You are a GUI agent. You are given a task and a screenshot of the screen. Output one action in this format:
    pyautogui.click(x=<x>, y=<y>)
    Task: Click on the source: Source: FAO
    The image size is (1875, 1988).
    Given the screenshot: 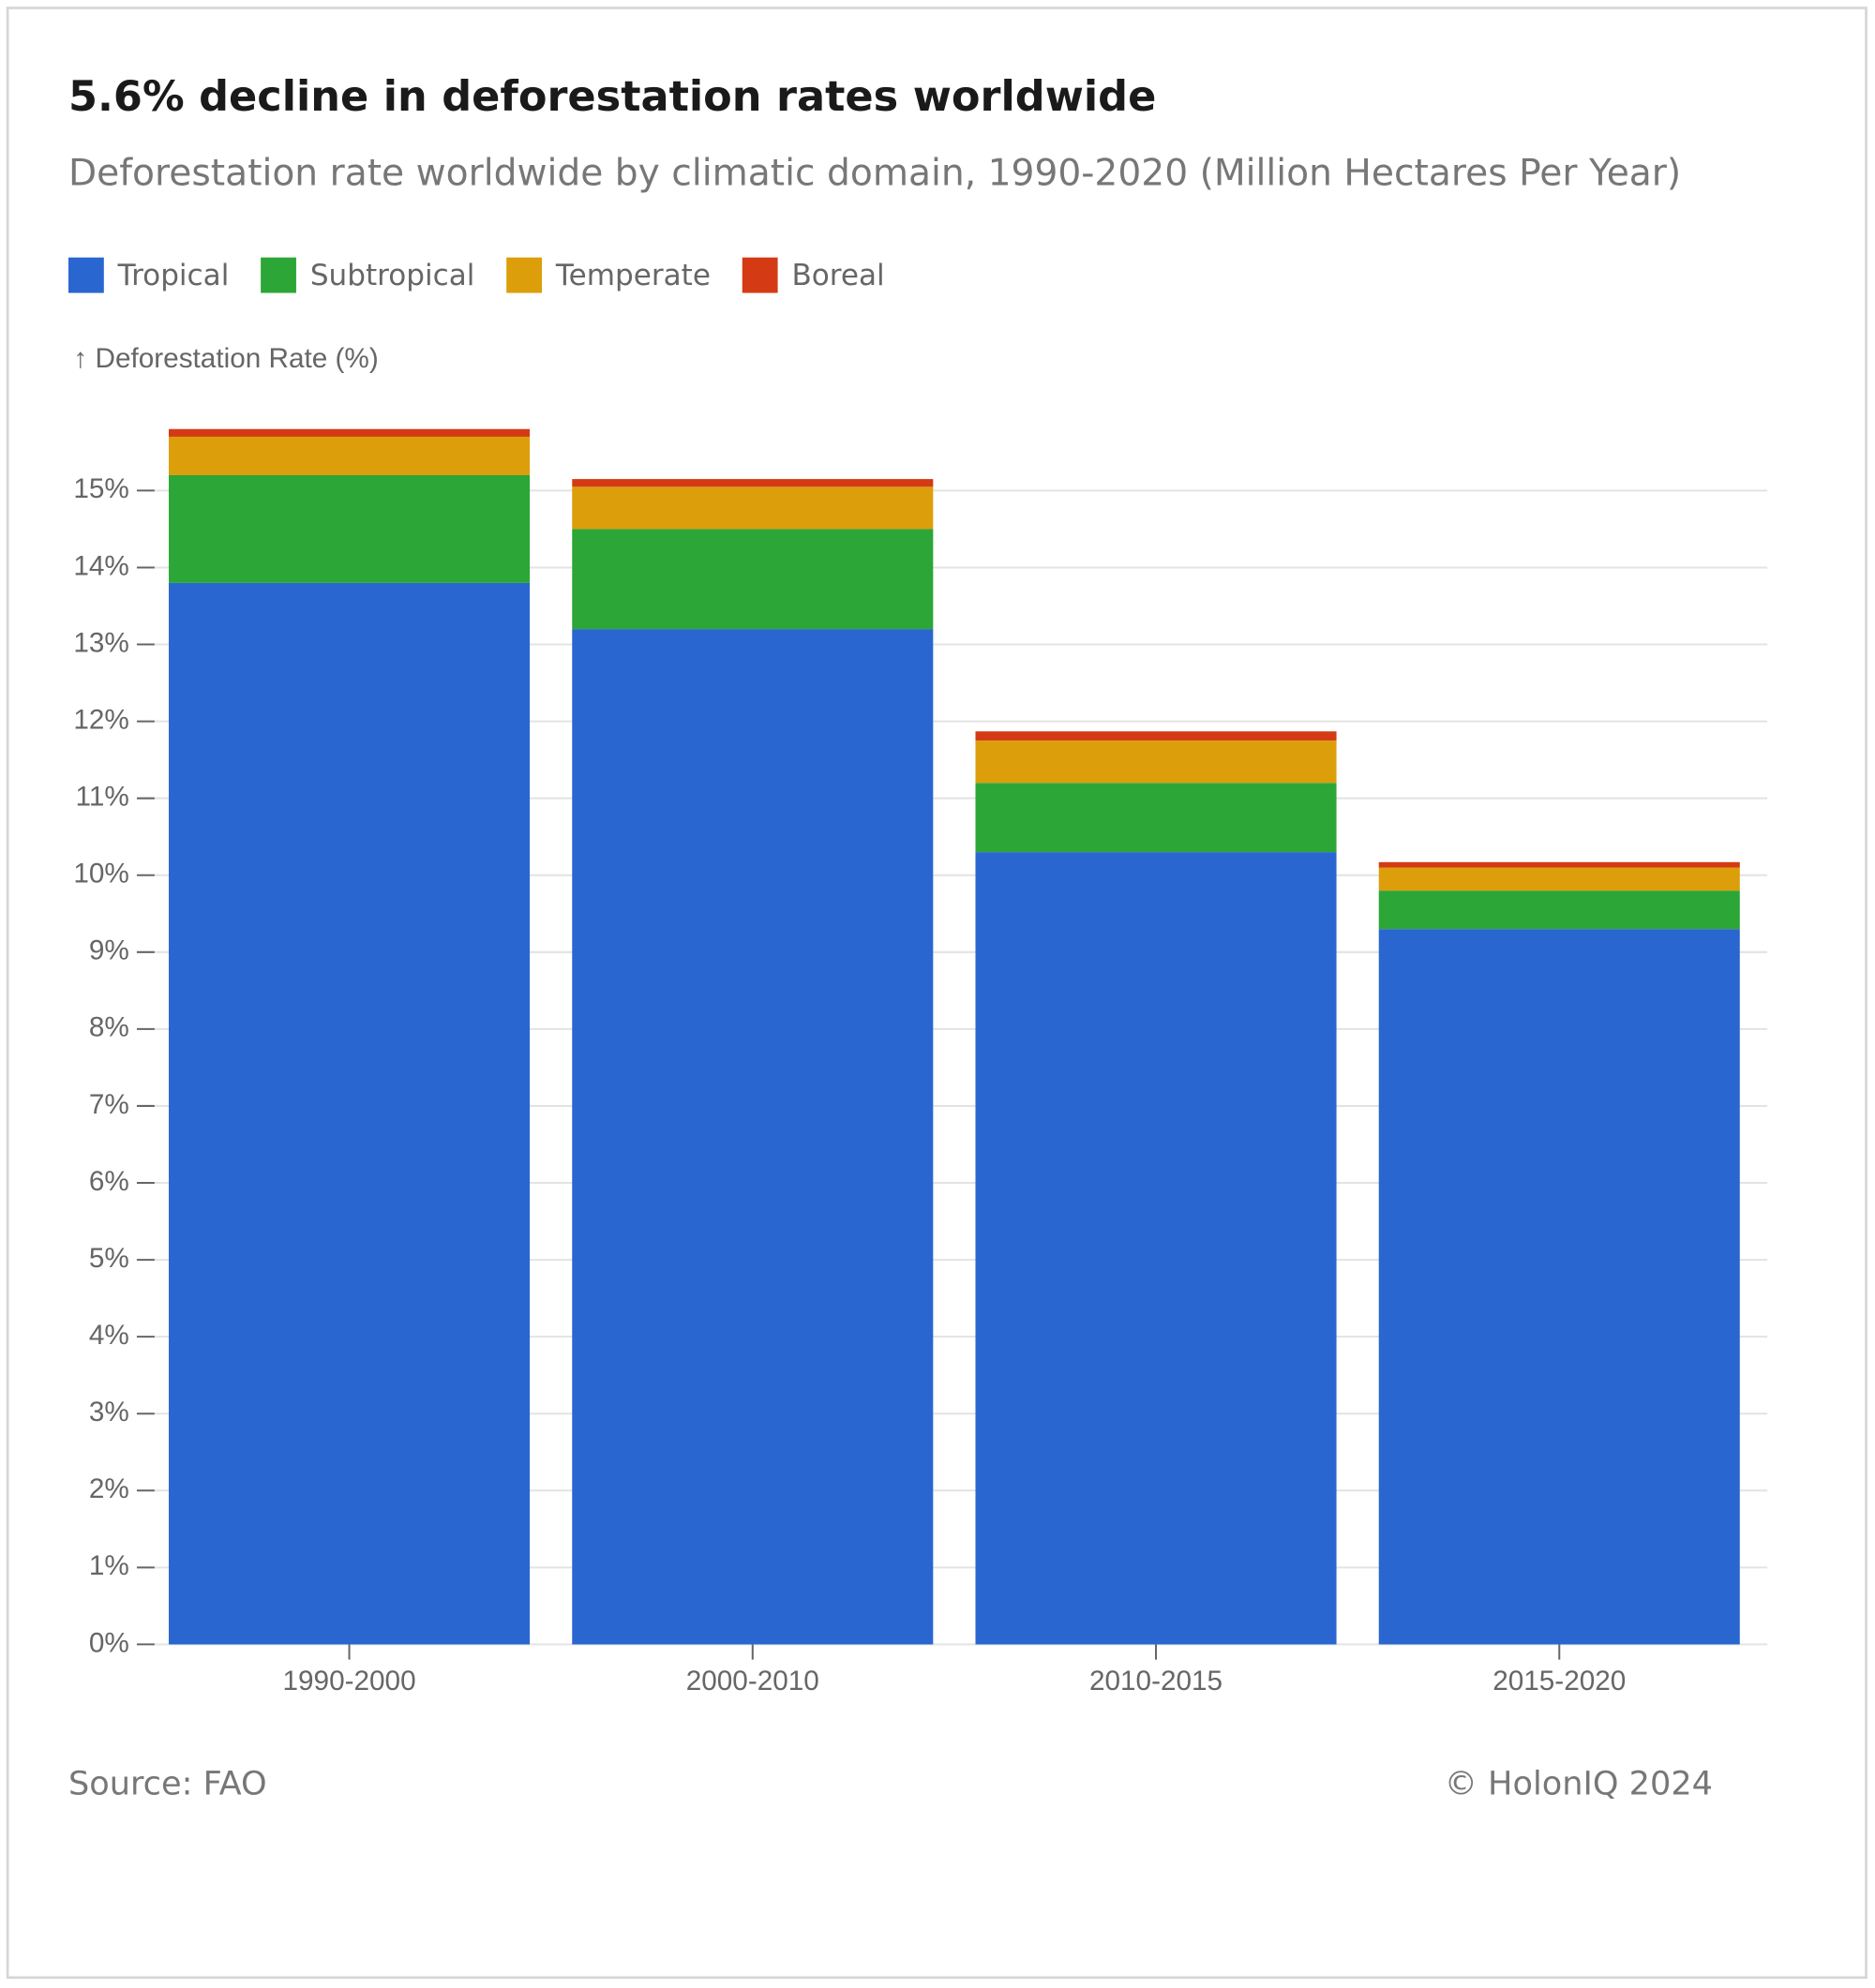 What is the action you would take?
    pyautogui.click(x=167, y=1783)
    